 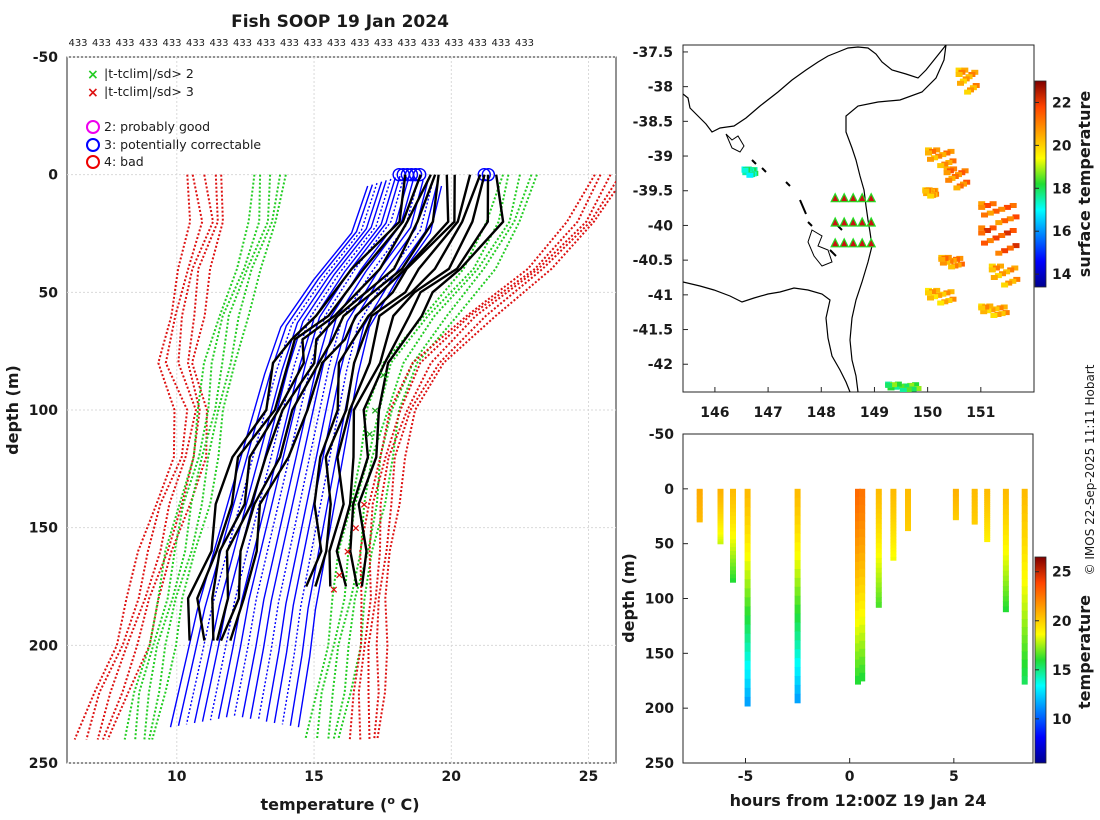 What do you see at coordinates (853, 221) in the screenshot?
I see `station-triangle-marker` at bounding box center [853, 221].